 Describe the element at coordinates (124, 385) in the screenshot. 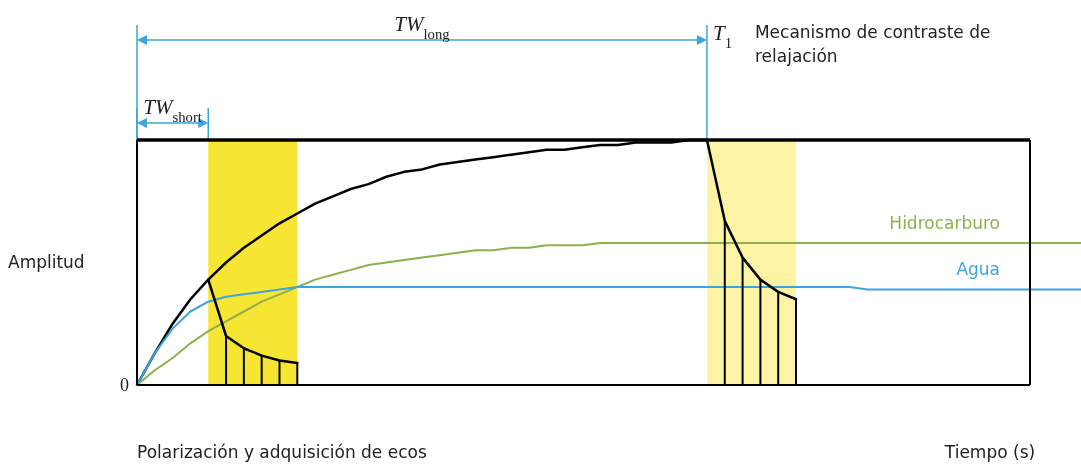

I see `annotation: 0` at that location.